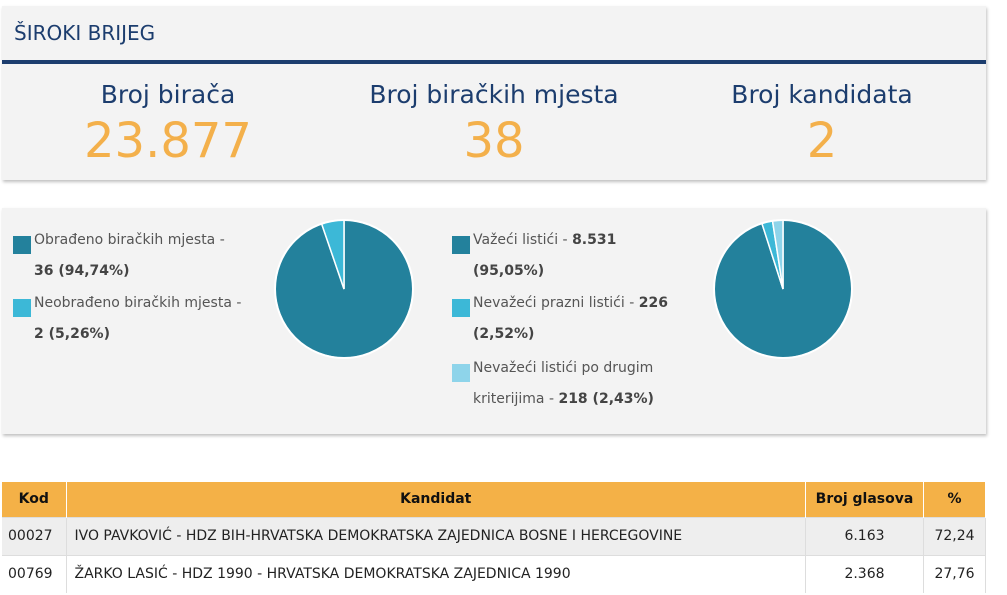  Describe the element at coordinates (864, 499) in the screenshot. I see `col-votes: Broj glasova` at that location.